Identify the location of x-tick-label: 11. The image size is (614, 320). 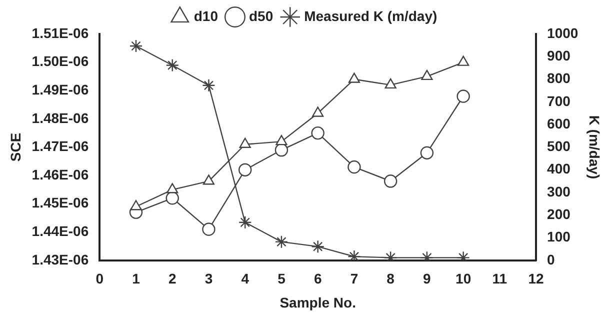
(500, 278).